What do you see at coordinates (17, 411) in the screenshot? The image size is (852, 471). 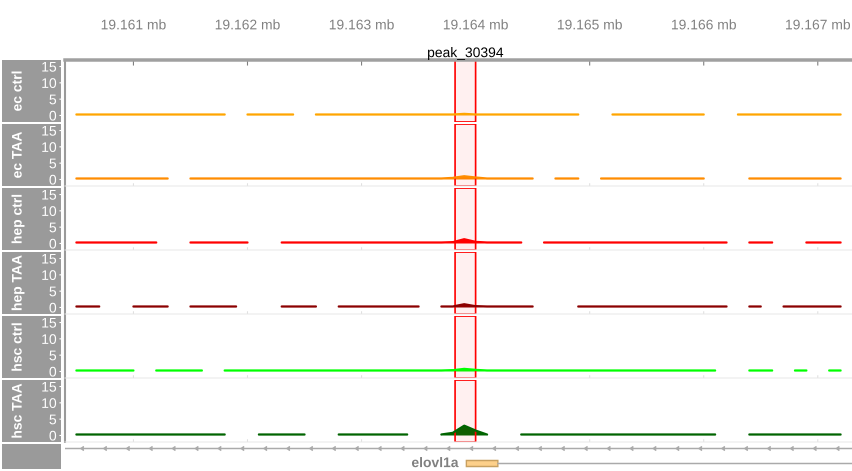 I see `y-axis-title: hsc TAA` at bounding box center [17, 411].